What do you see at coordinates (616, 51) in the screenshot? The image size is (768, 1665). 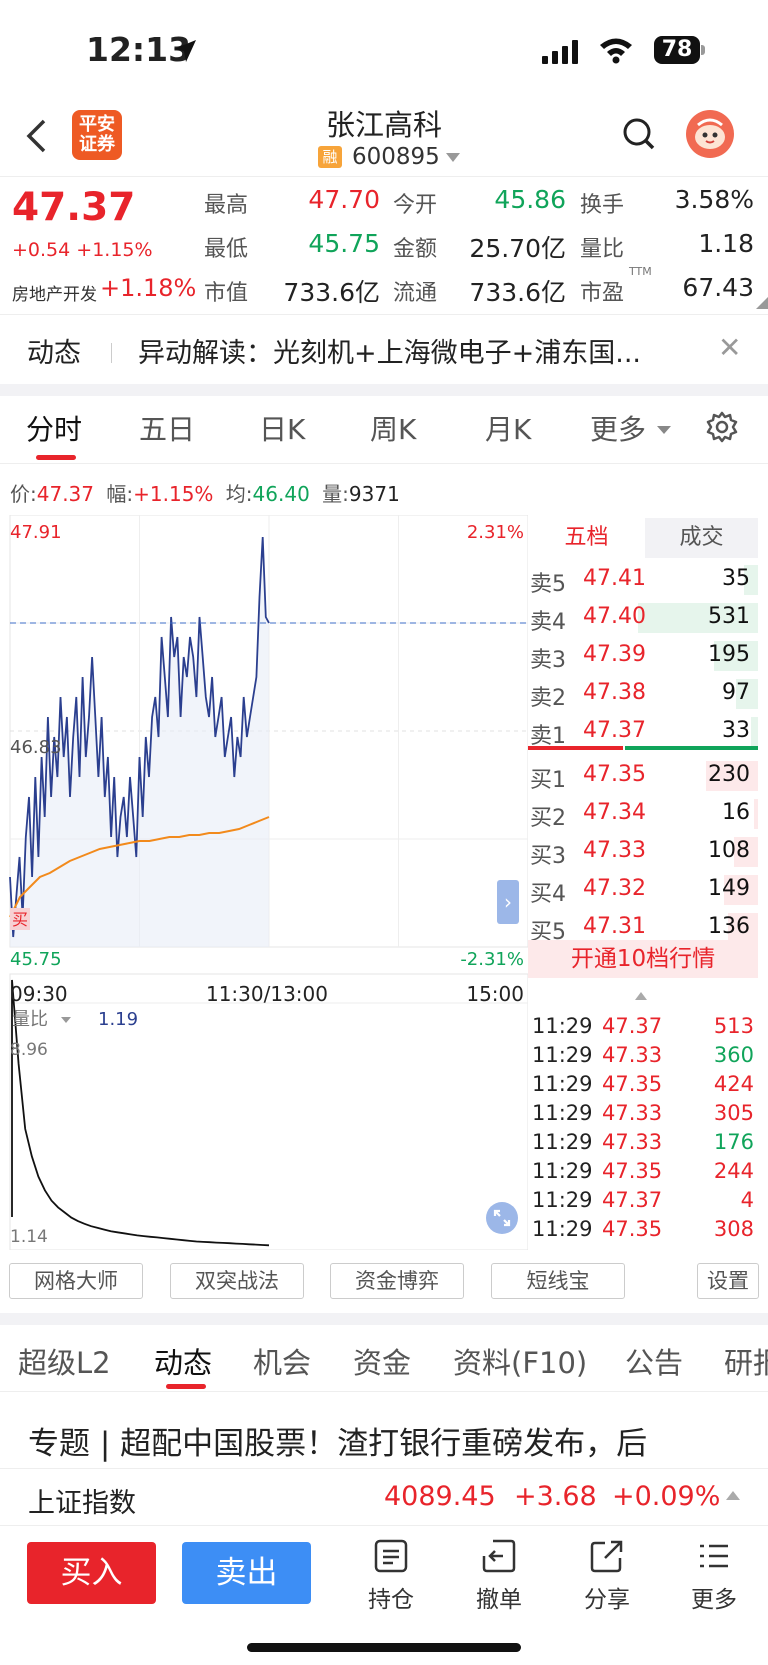 I see `wifi-icon` at bounding box center [616, 51].